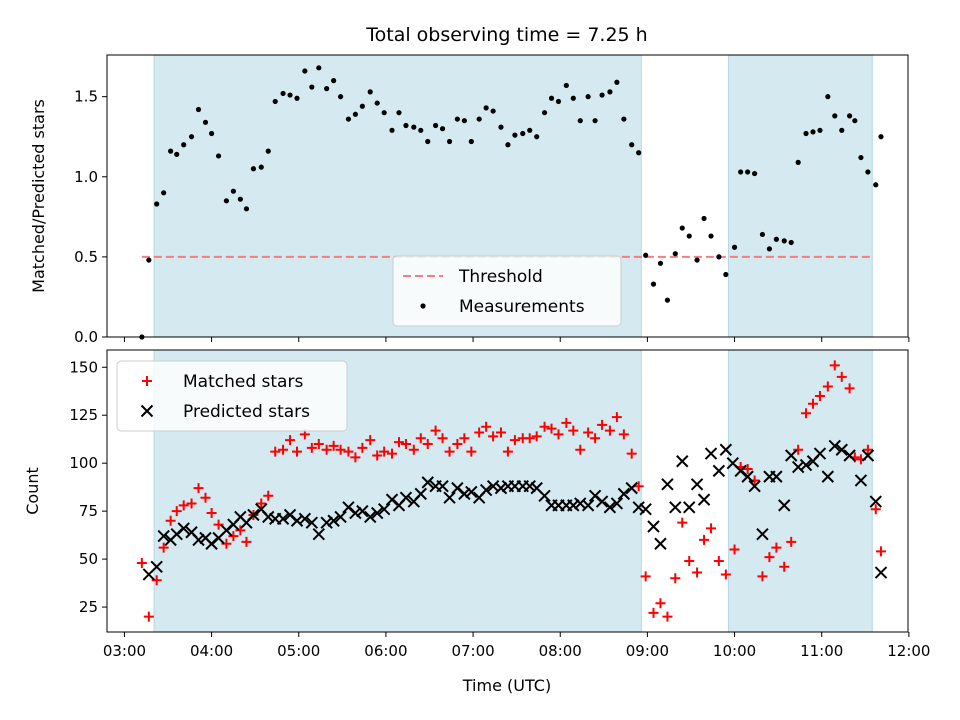  Describe the element at coordinates (147, 381) in the screenshot. I see `legend-matched-swatch` at that location.